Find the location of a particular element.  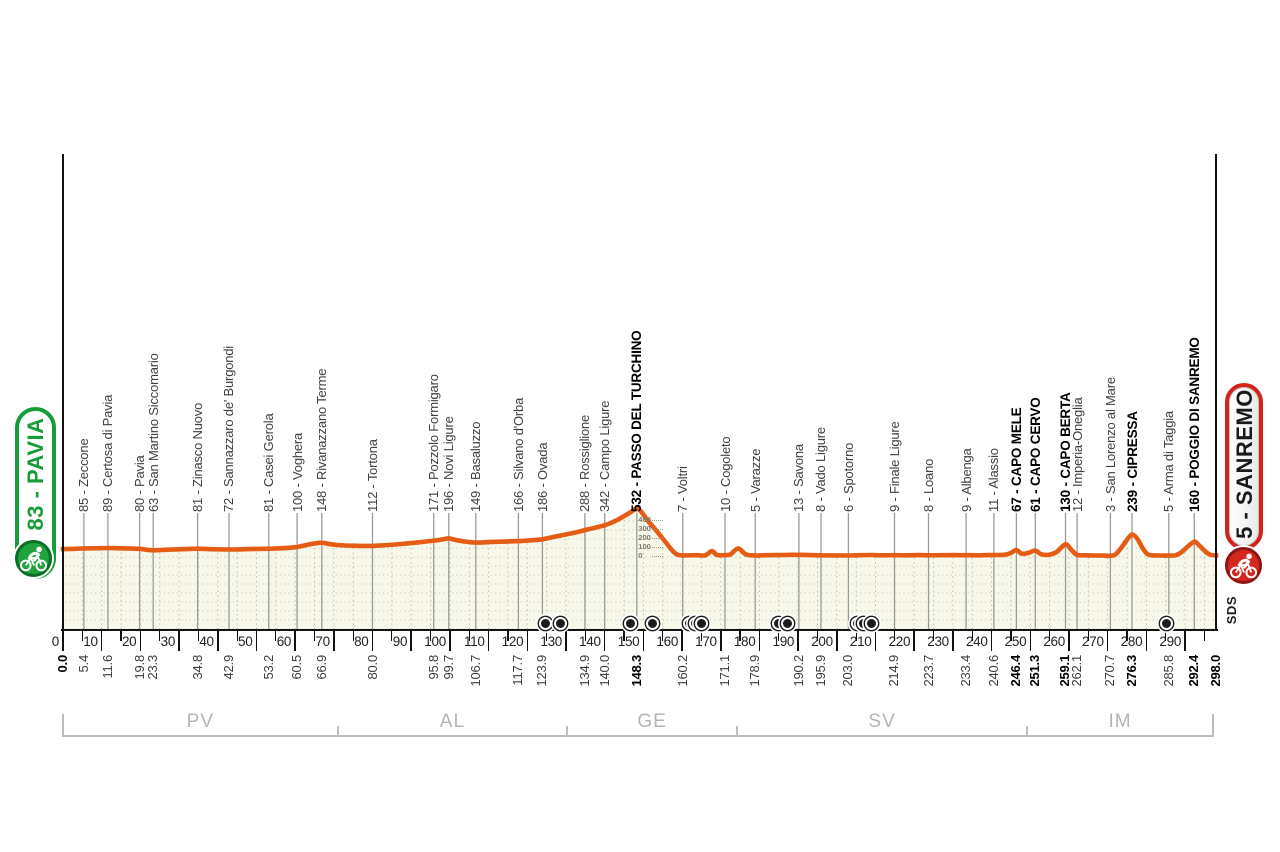

km-mark-label: 203.0 is located at coordinates (848, 671).